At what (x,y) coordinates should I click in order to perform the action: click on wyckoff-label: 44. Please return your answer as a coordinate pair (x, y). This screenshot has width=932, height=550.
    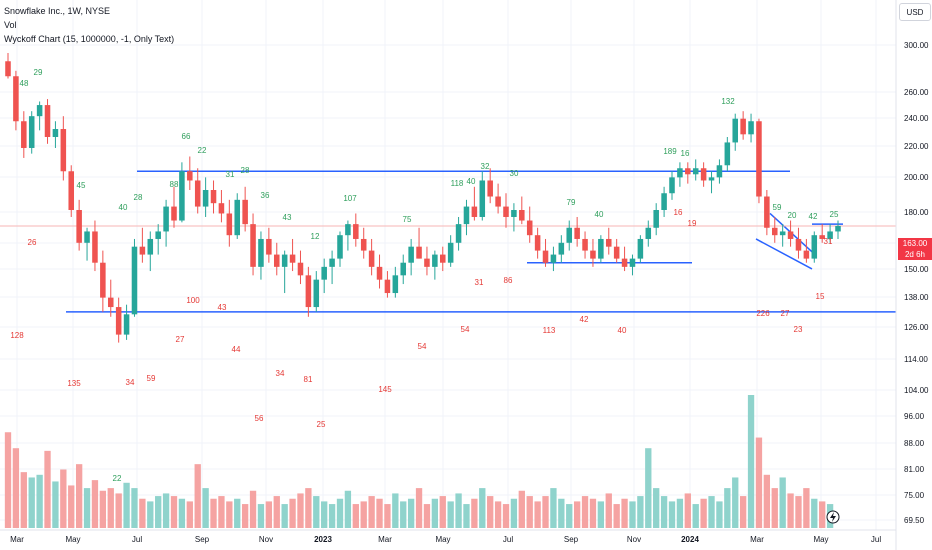
    Looking at the image, I should click on (236, 349).